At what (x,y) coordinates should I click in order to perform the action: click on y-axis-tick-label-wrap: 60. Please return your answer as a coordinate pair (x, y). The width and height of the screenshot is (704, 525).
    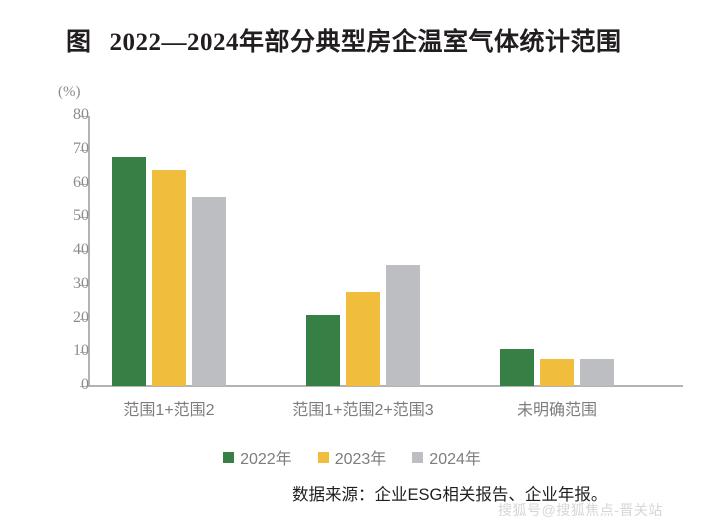
    Looking at the image, I should click on (62, 182).